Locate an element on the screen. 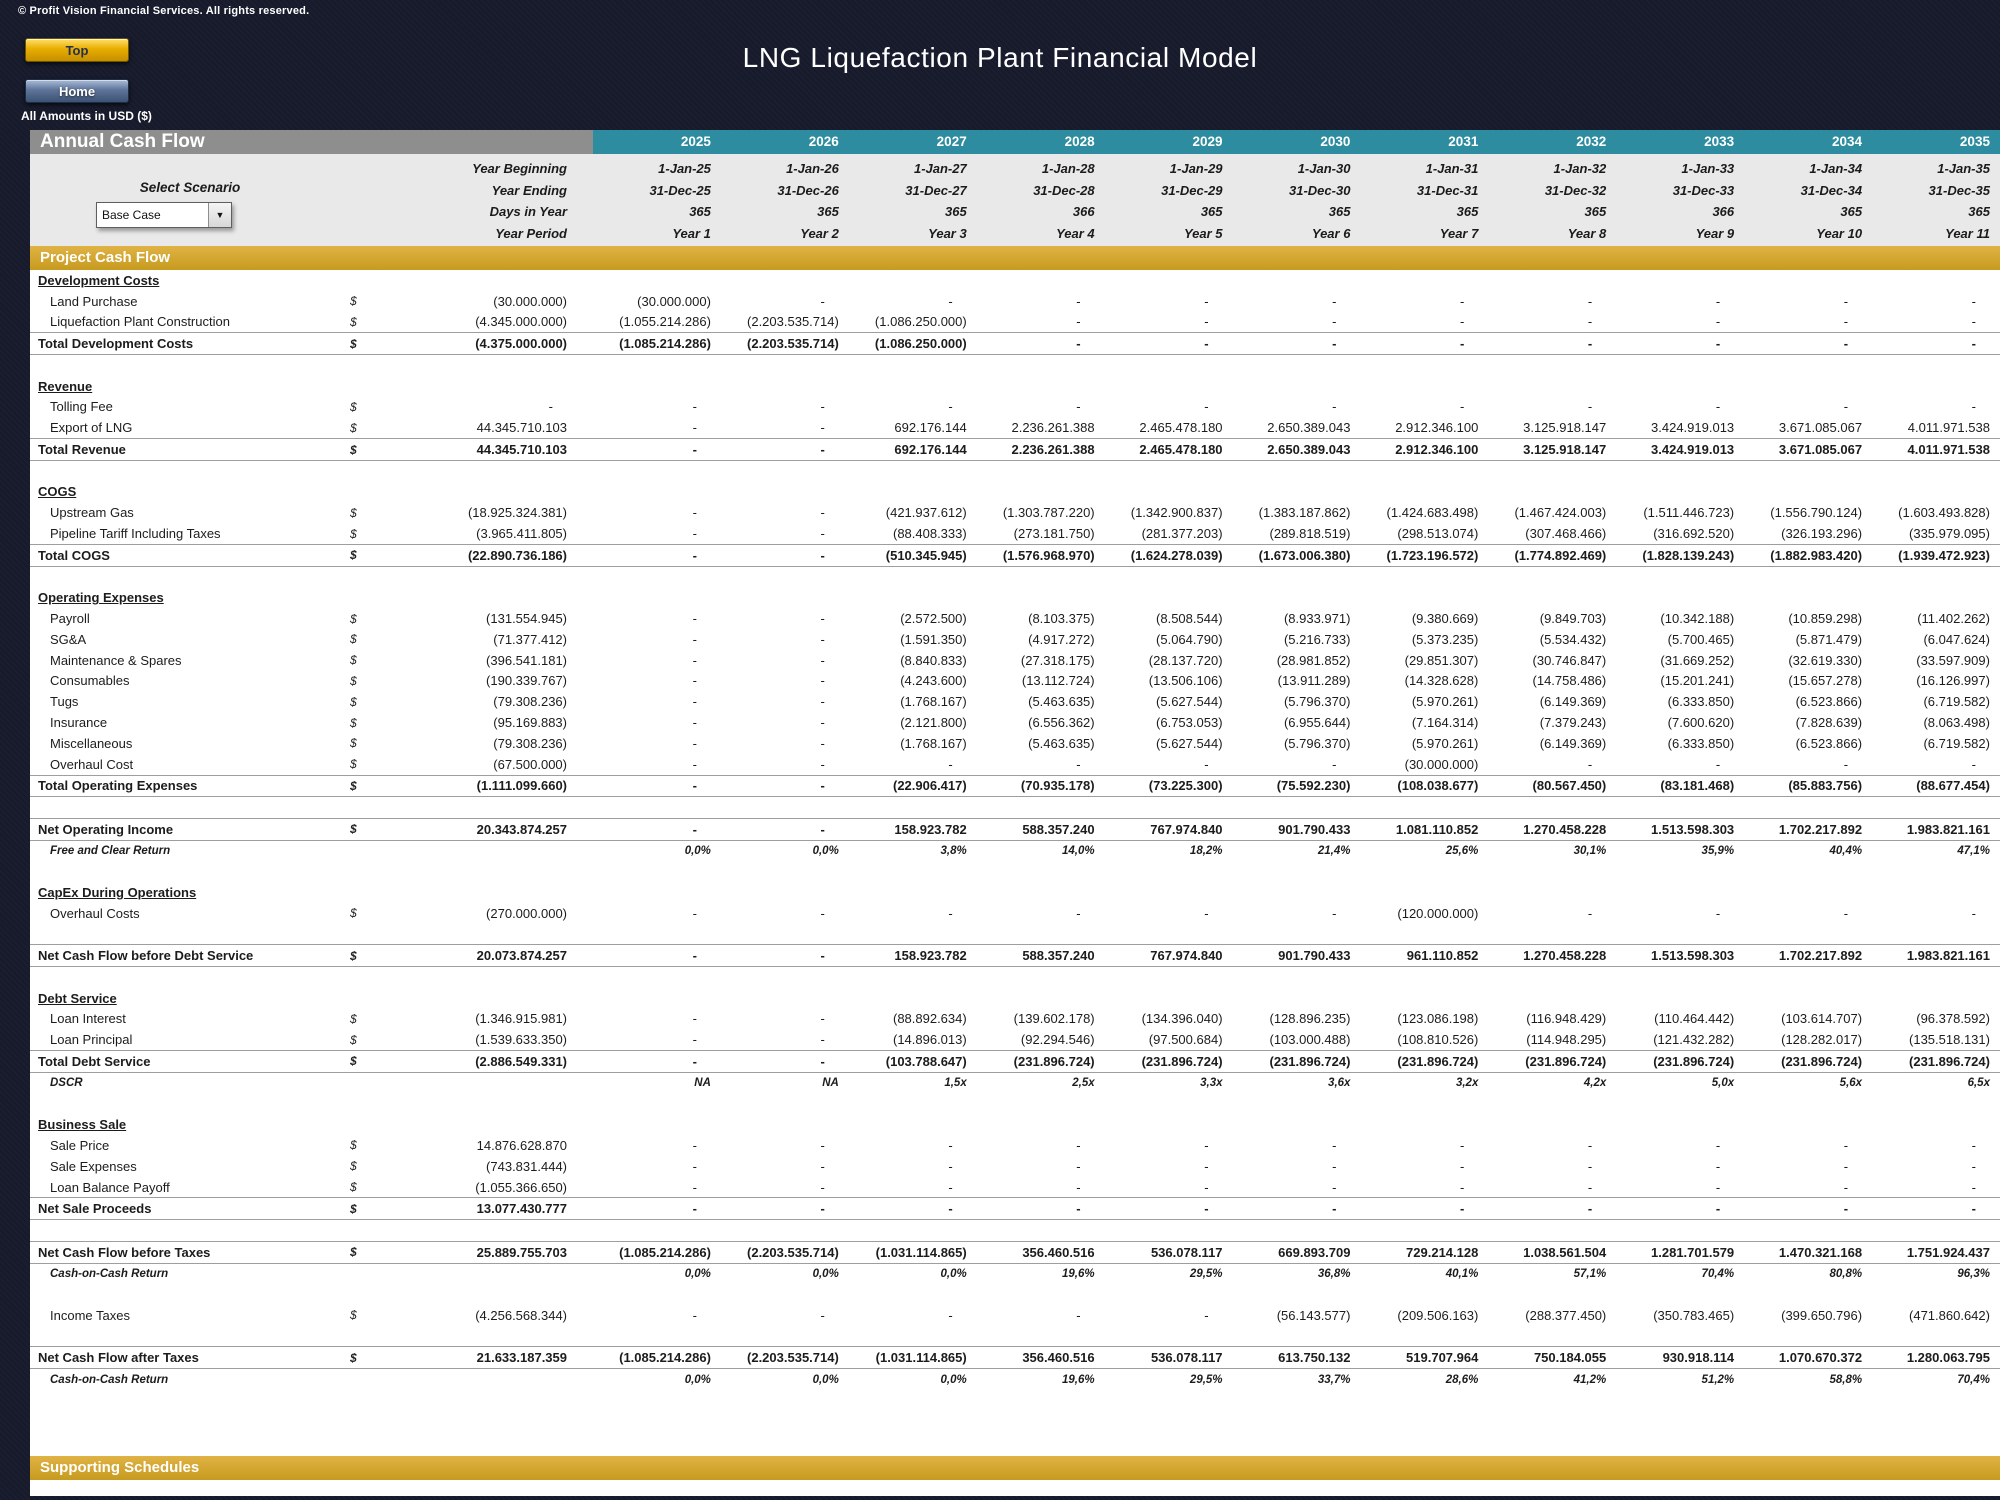 This screenshot has width=2000, height=1500. cell-overhaul-costs-2027: - is located at coordinates (913, 913).